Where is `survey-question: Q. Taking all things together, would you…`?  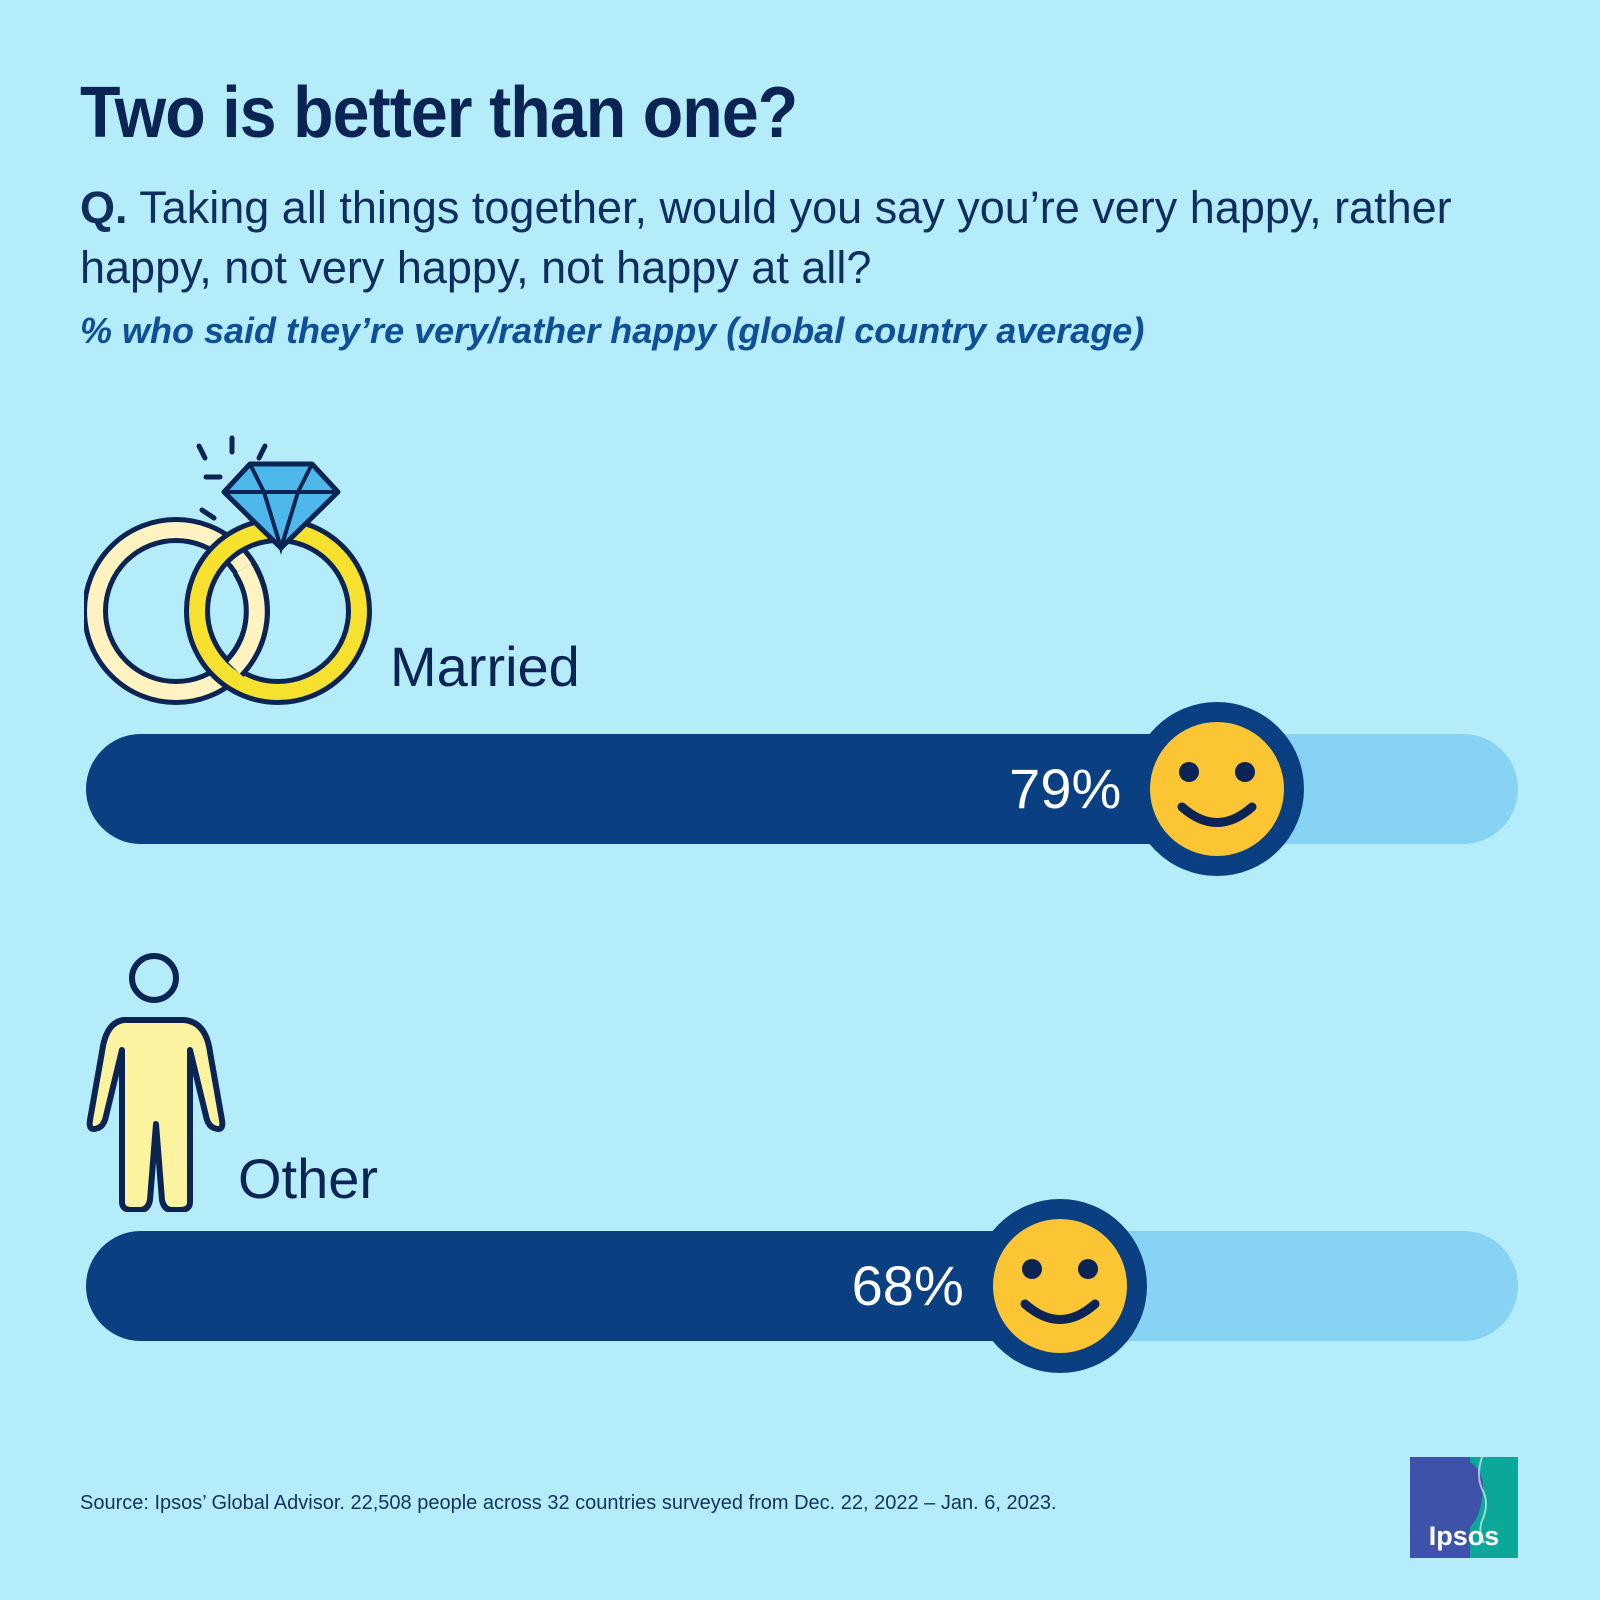 survey-question: Q. Taking all things together, would you… is located at coordinates (810, 238).